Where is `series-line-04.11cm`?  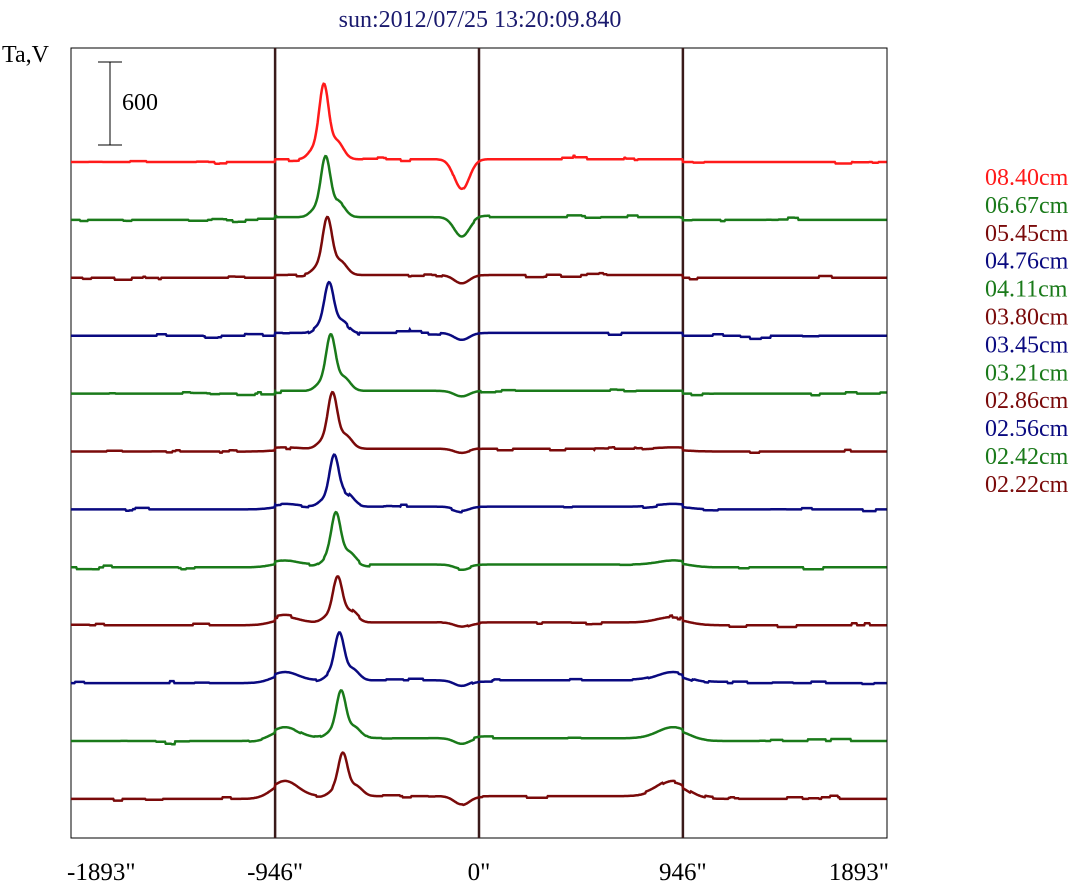
series-line-04.11cm is located at coordinates (479, 365).